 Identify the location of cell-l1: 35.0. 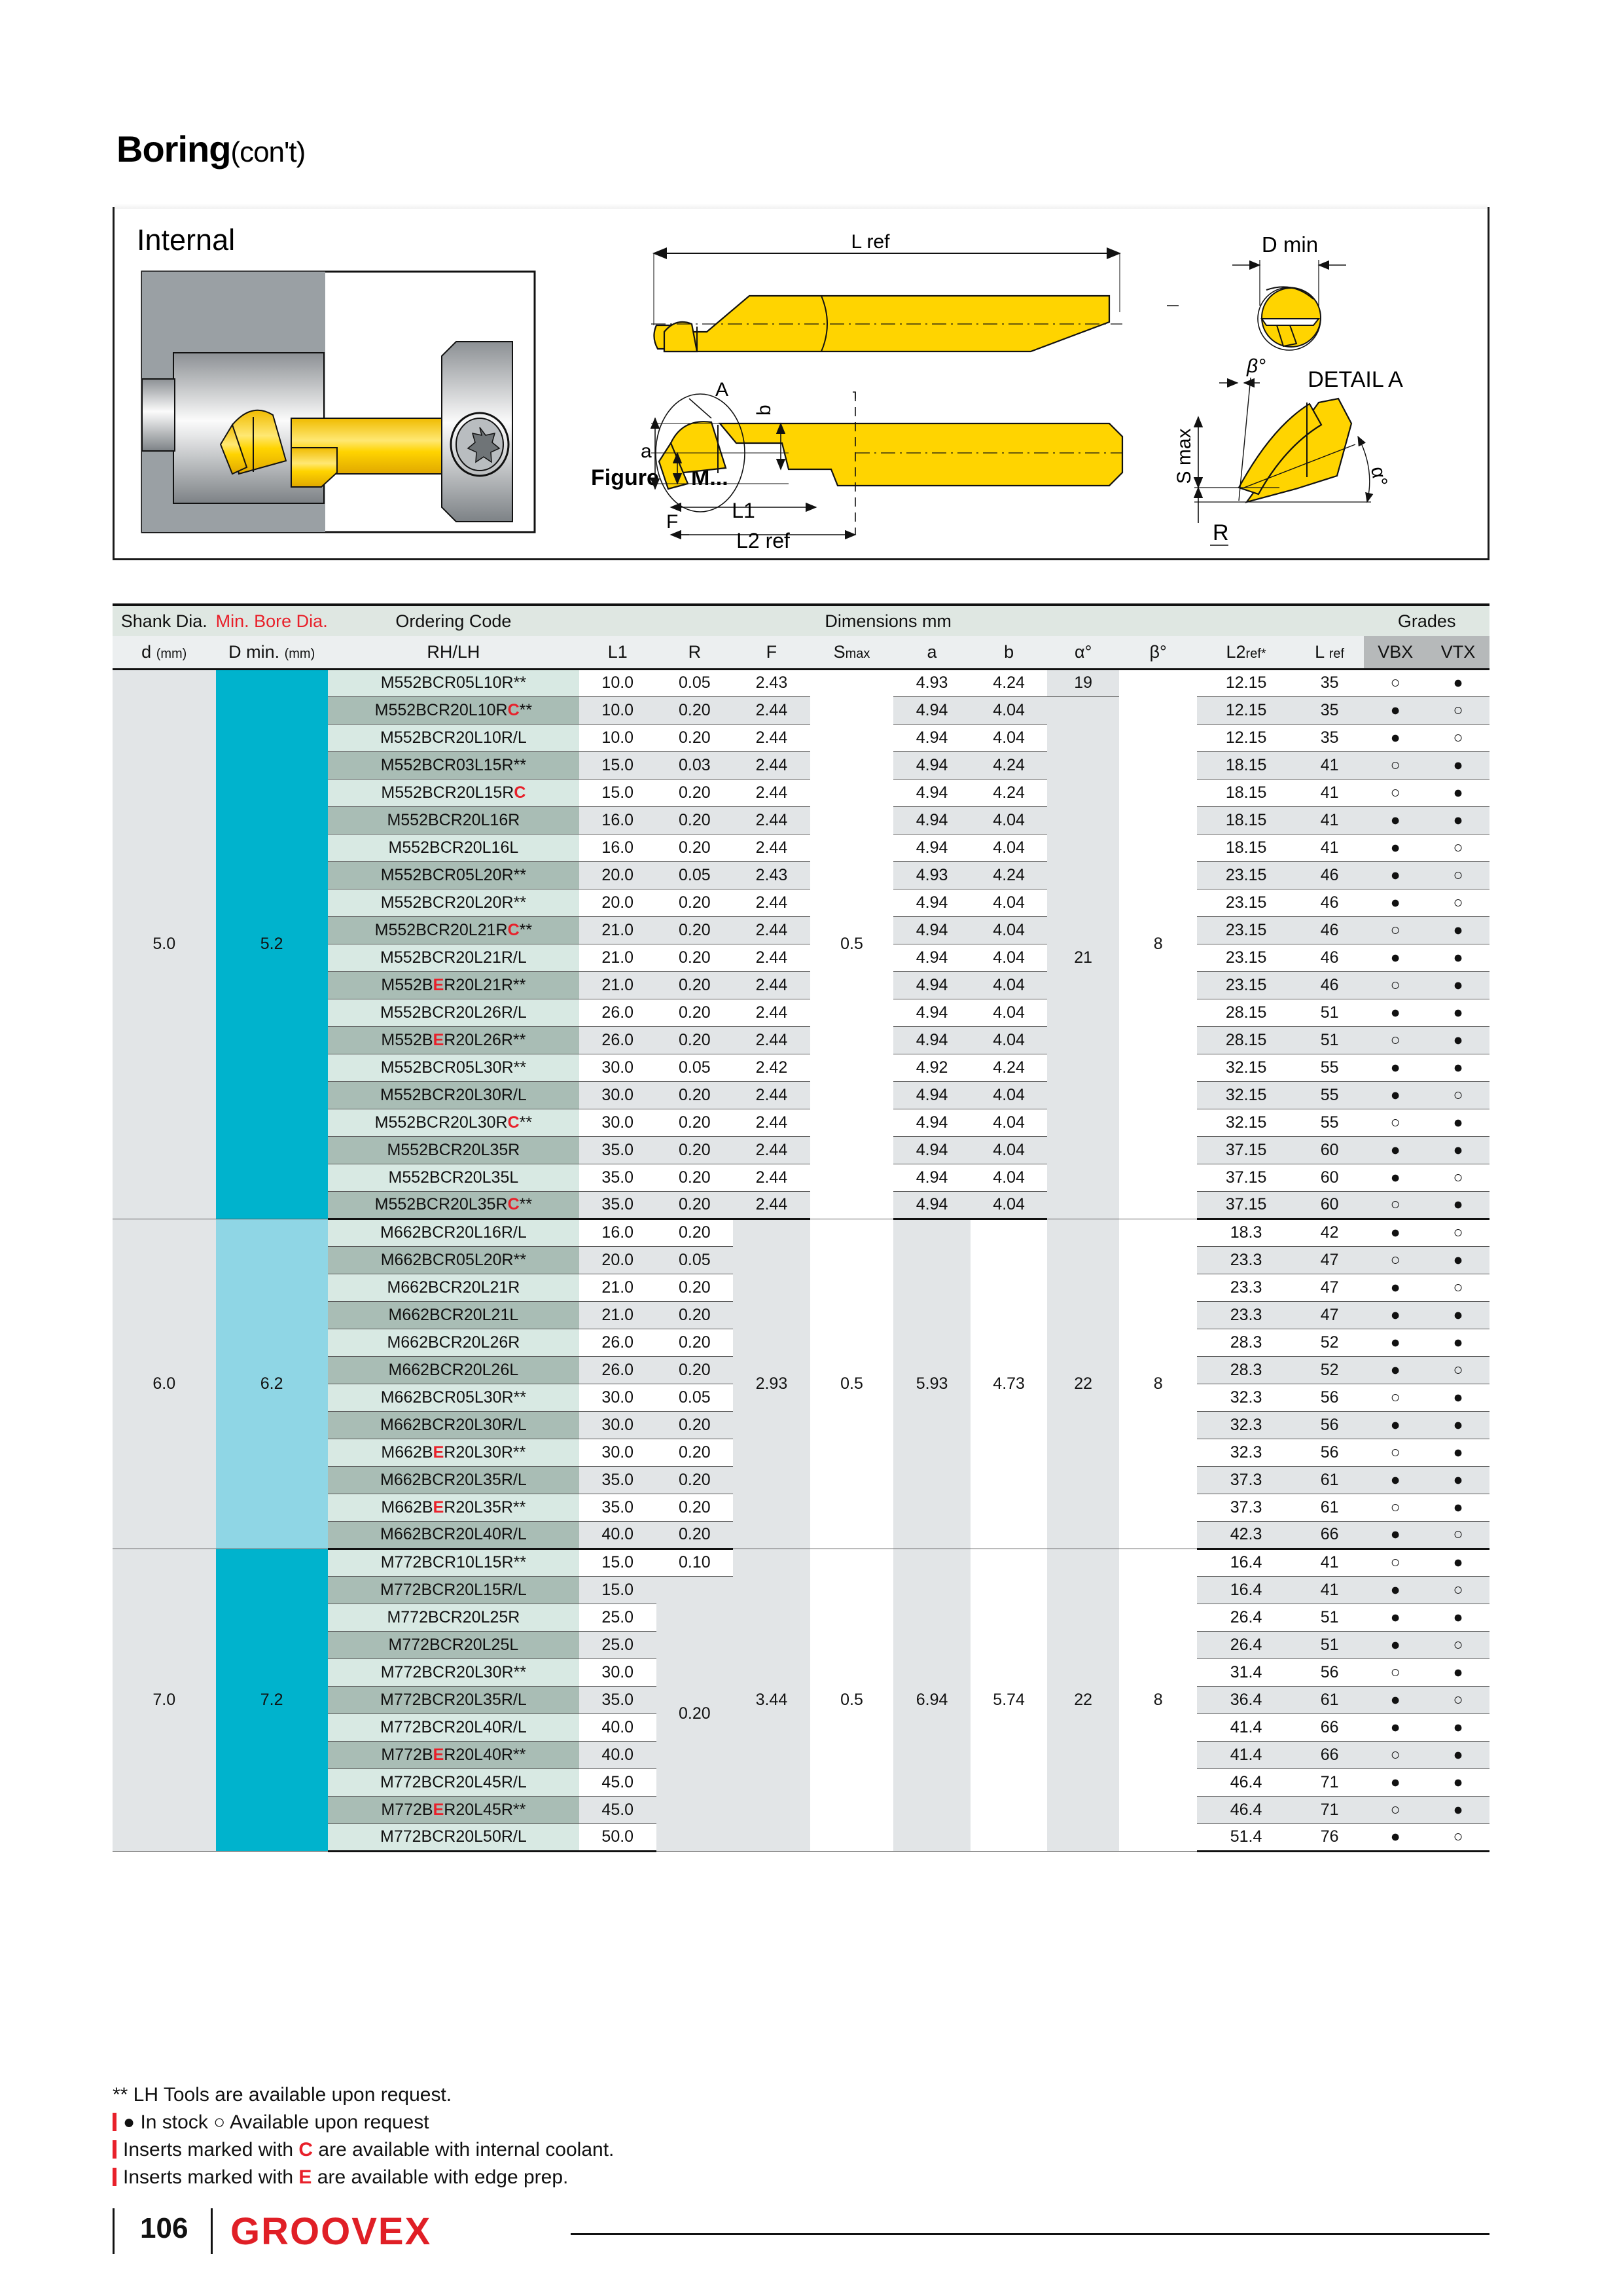
(618, 1178).